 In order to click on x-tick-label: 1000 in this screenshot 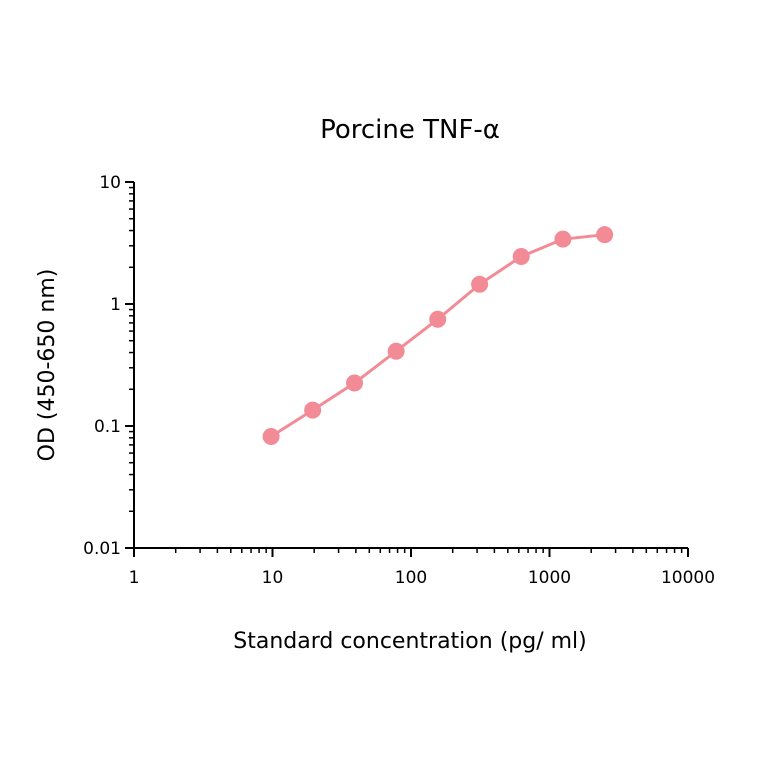, I will do `click(549, 578)`.